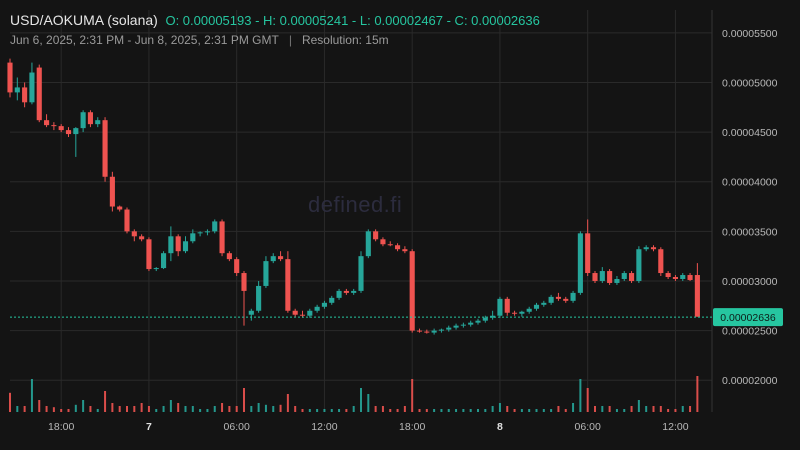  I want to click on y-tick-label: 0.00005000, so click(750, 83).